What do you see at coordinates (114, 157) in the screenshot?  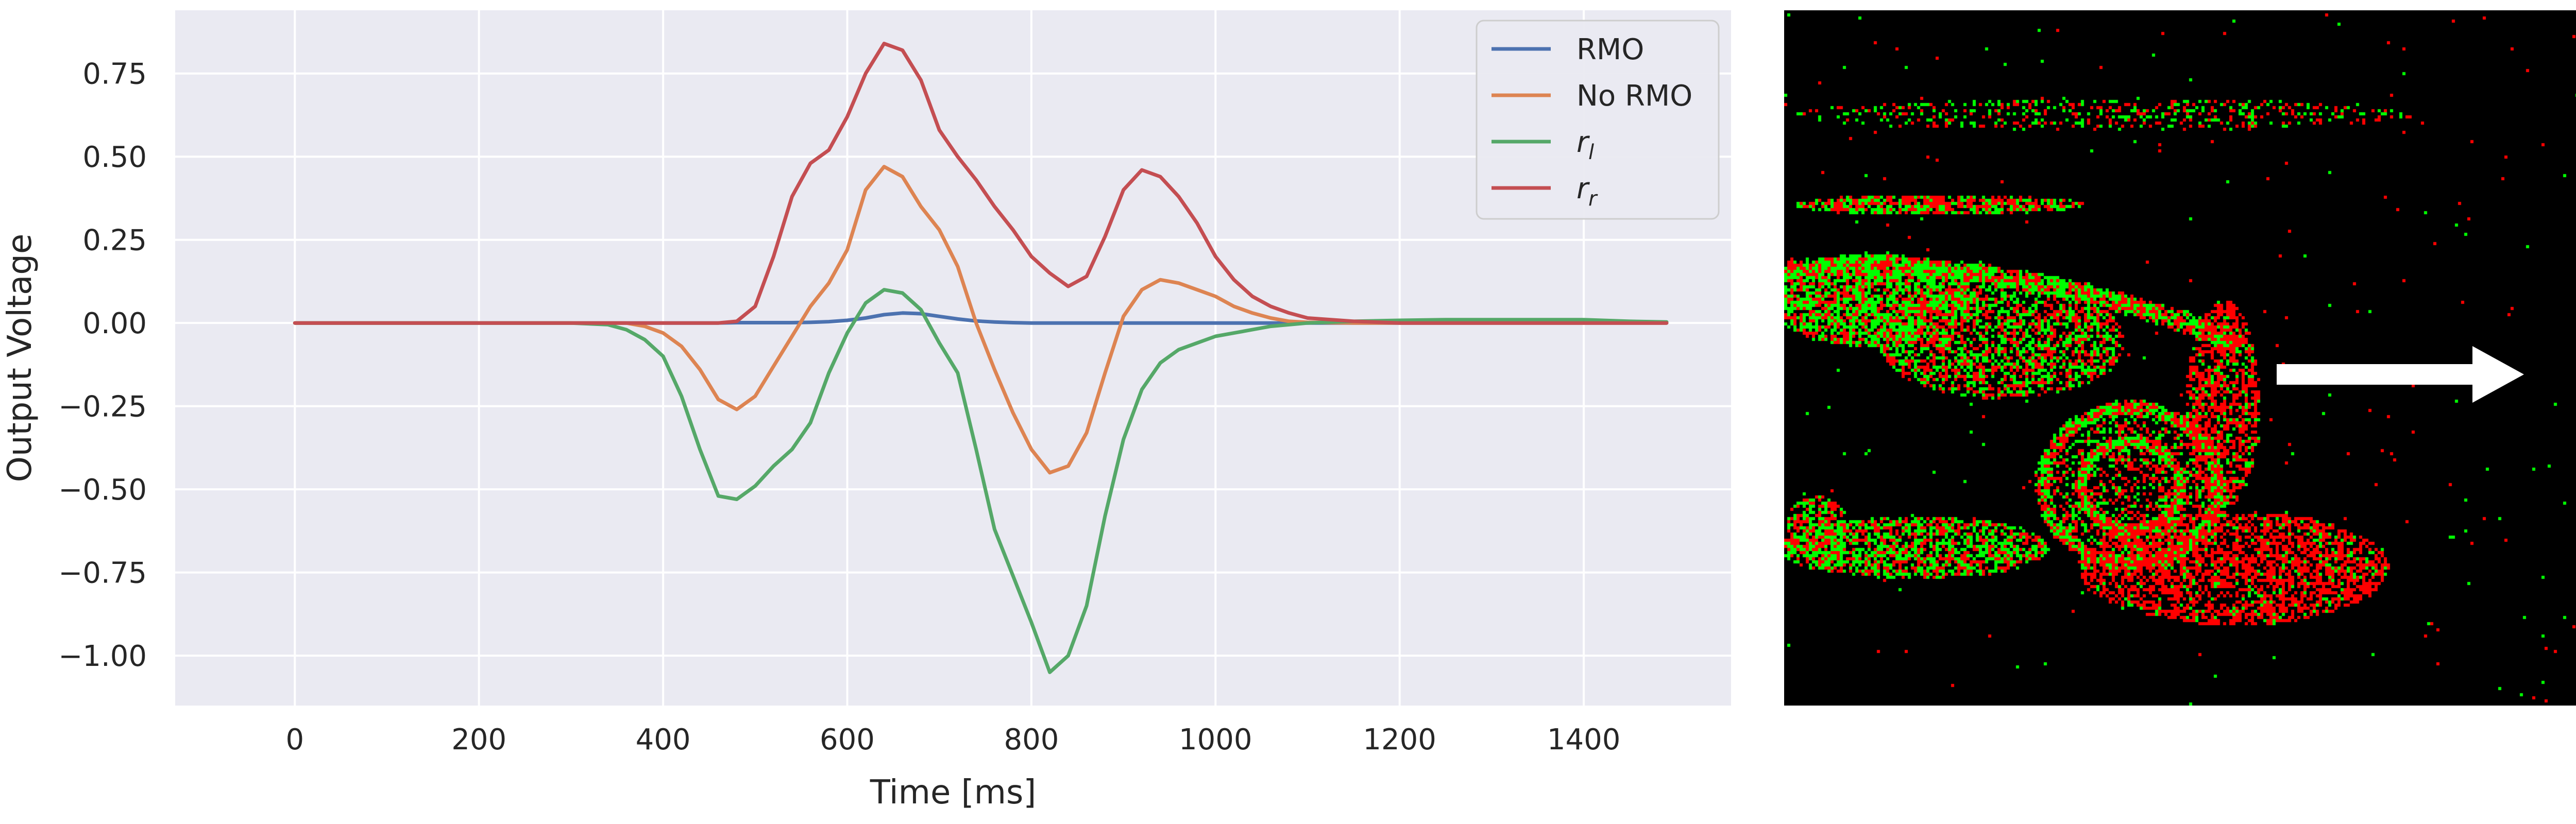 I see `y-tick-label: 0.50` at bounding box center [114, 157].